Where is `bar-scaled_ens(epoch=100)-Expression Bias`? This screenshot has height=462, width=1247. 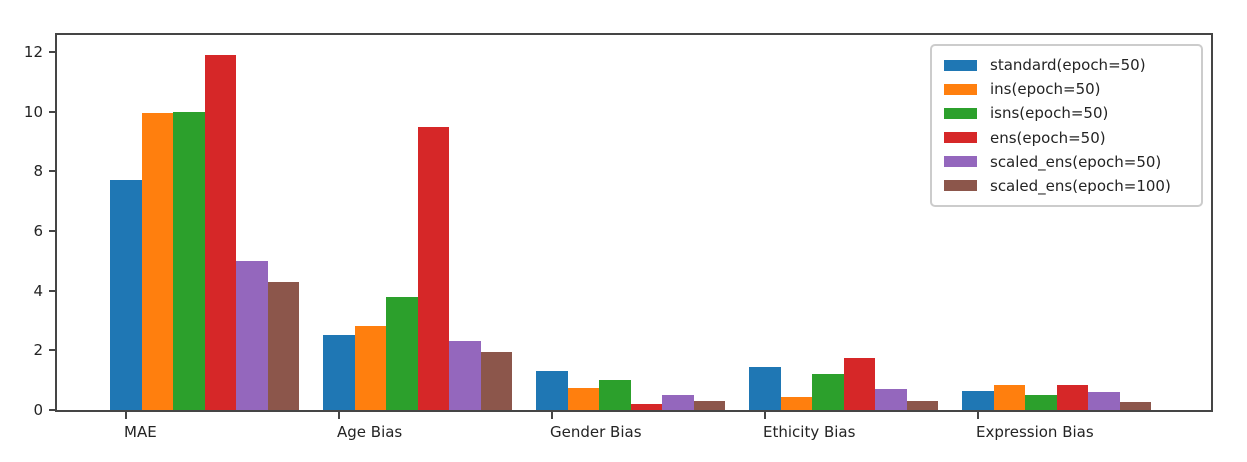 bar-scaled_ens(epoch=100)-Expression Bias is located at coordinates (1135, 405).